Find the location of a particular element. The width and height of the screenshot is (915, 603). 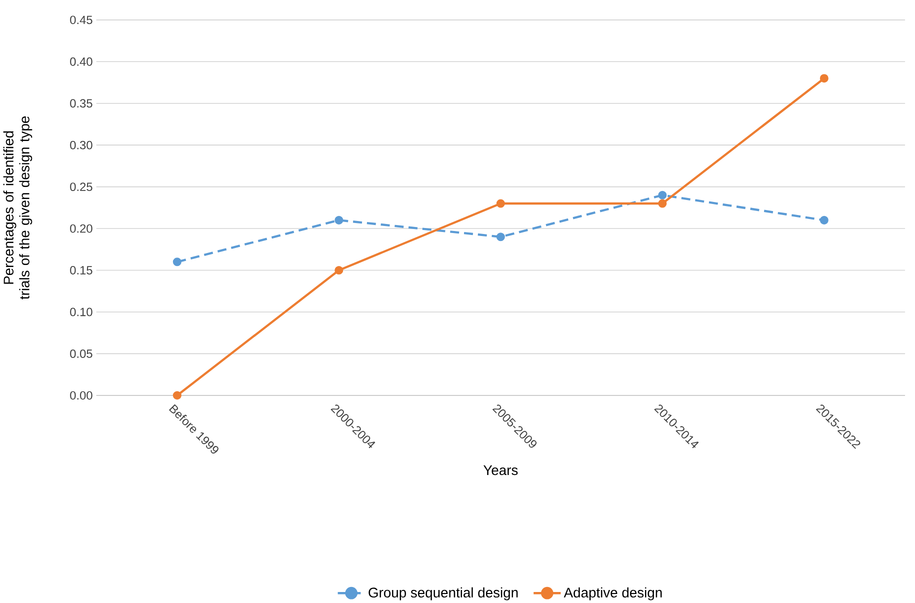

y-tick-label: 0.20 is located at coordinates (81, 228).